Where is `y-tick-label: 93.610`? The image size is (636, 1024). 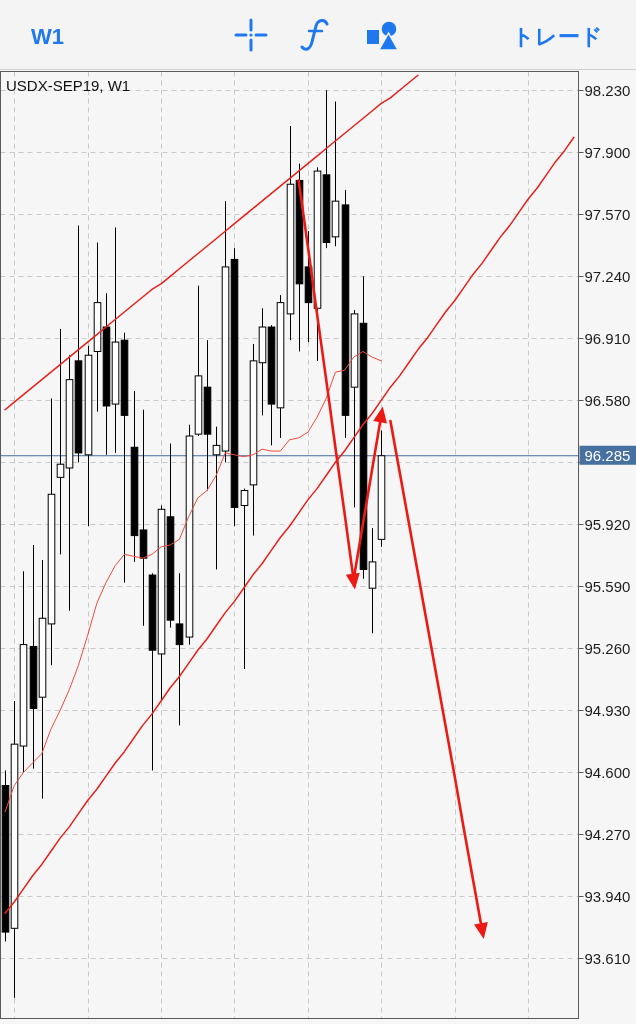
y-tick-label: 93.610 is located at coordinates (607, 958).